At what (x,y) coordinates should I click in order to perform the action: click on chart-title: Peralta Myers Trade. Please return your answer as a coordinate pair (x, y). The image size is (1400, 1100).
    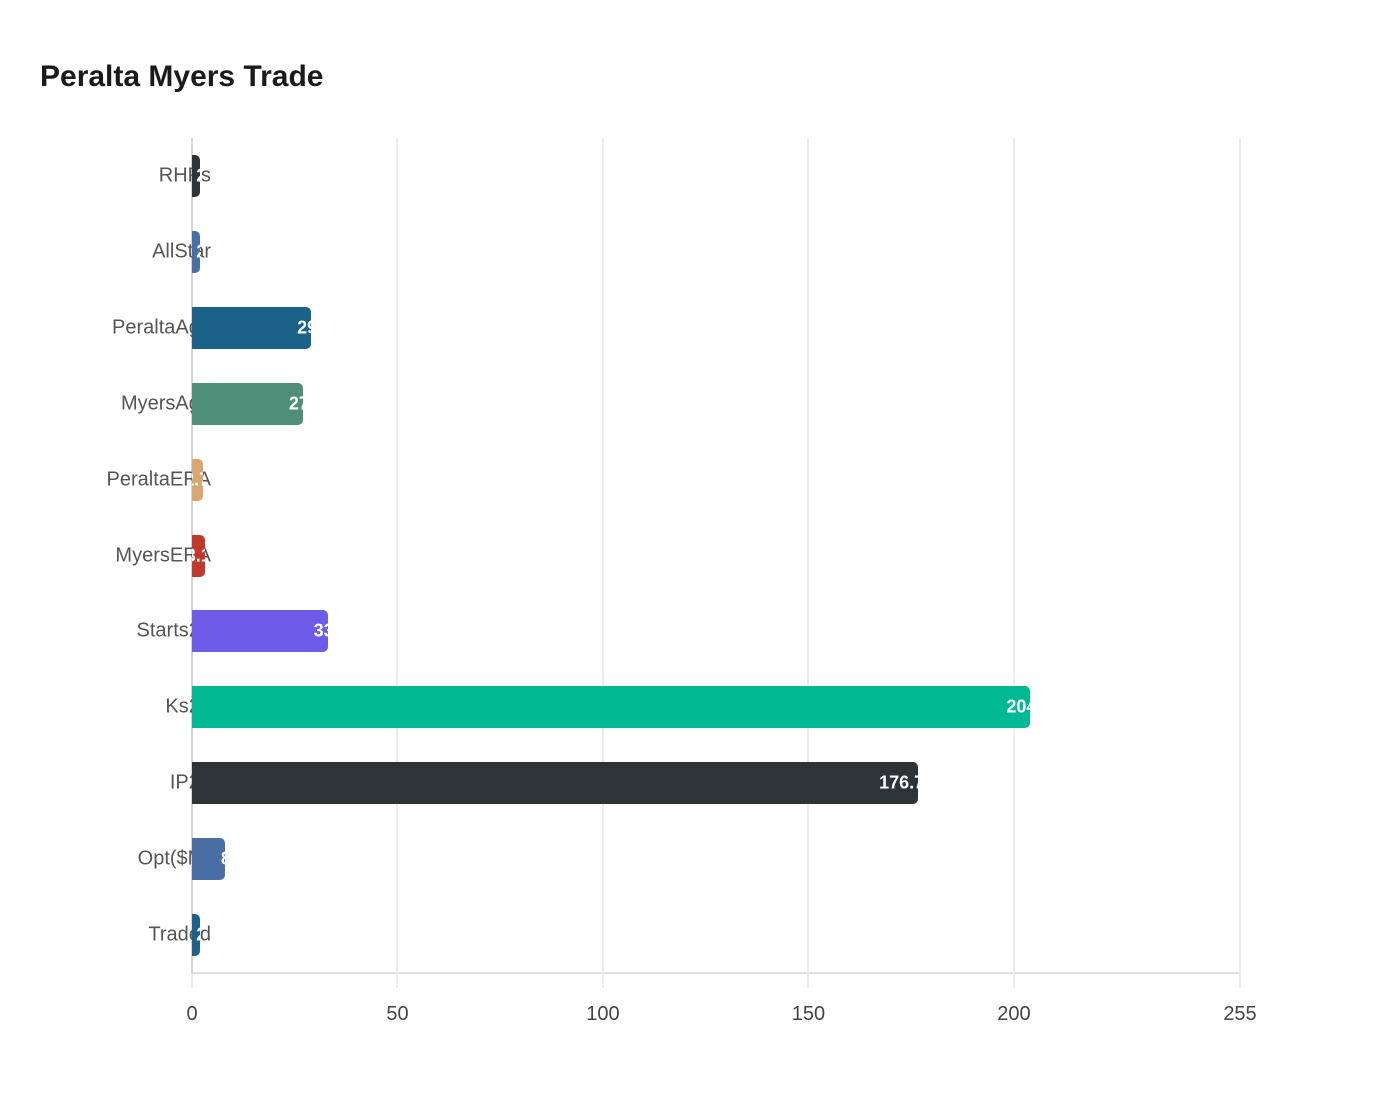
    Looking at the image, I should click on (182, 76).